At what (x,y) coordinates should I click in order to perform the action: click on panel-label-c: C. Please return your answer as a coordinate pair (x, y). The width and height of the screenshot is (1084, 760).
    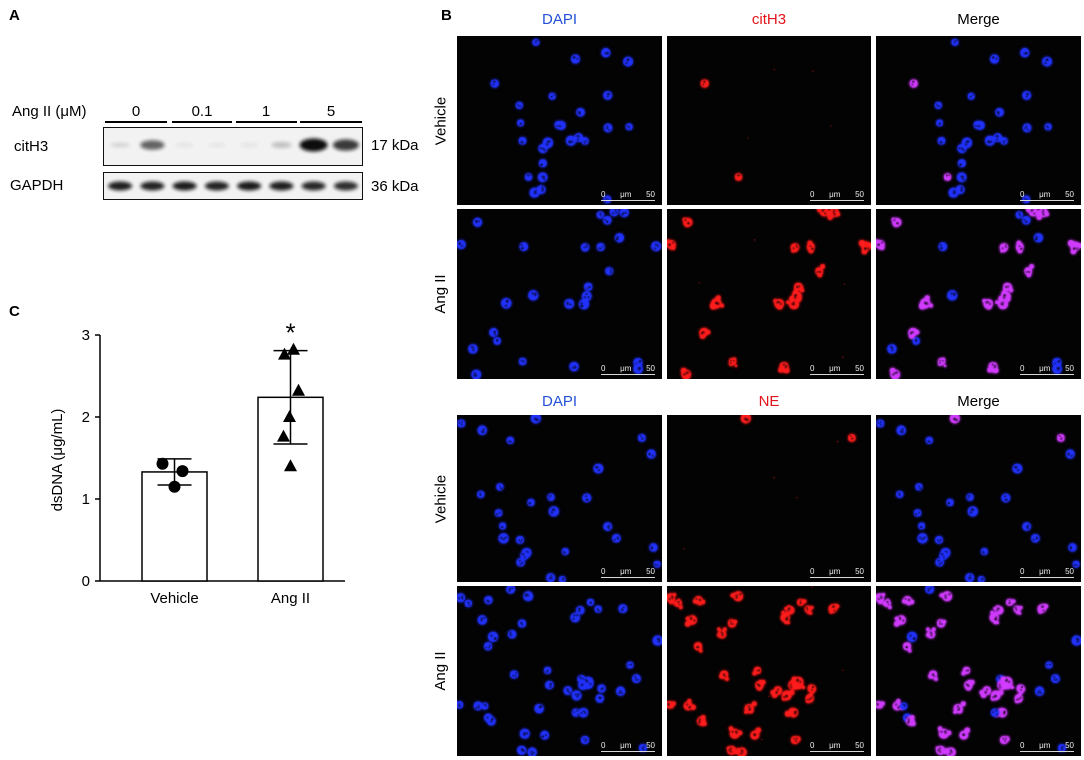
    Looking at the image, I should click on (14, 311).